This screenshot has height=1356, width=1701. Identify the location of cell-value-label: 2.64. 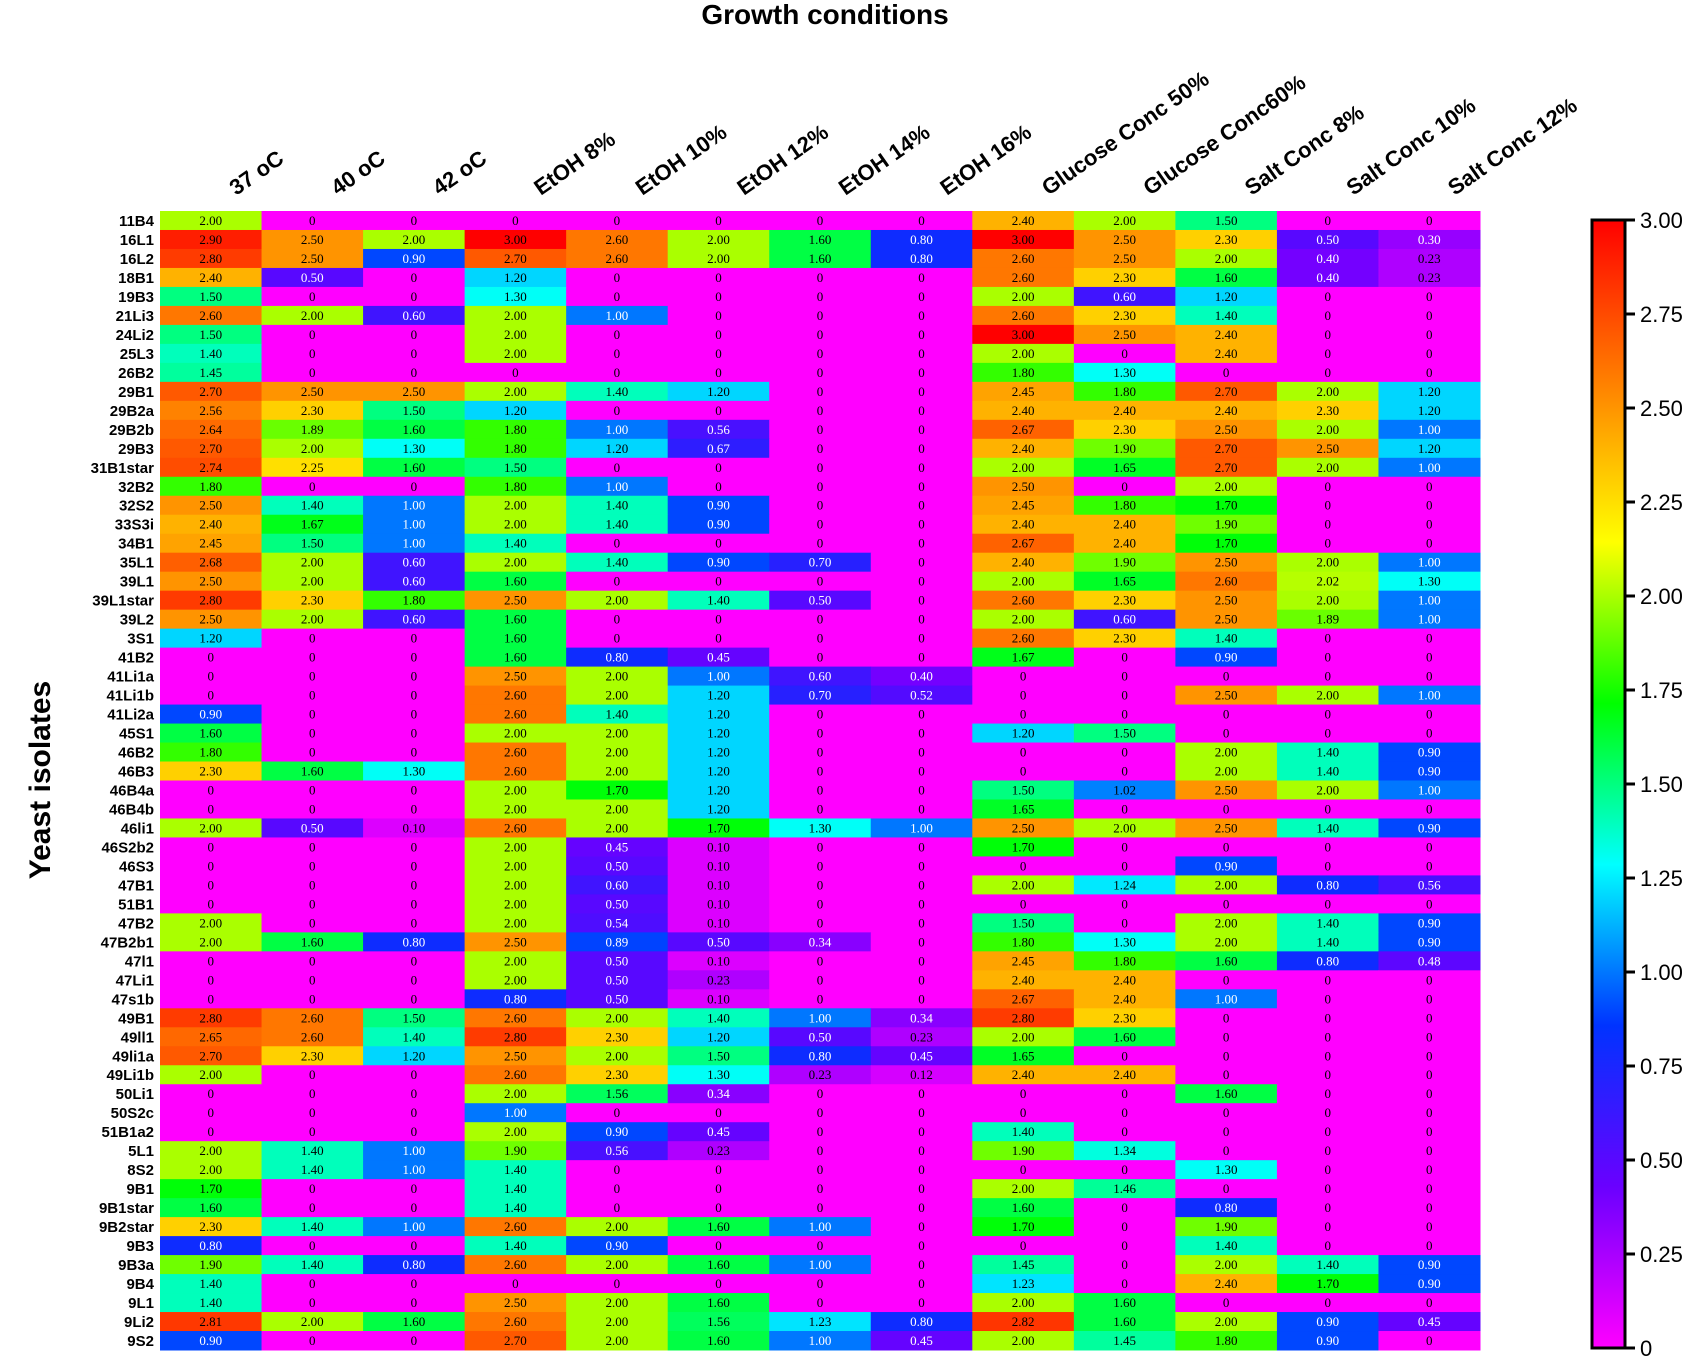
(210, 429).